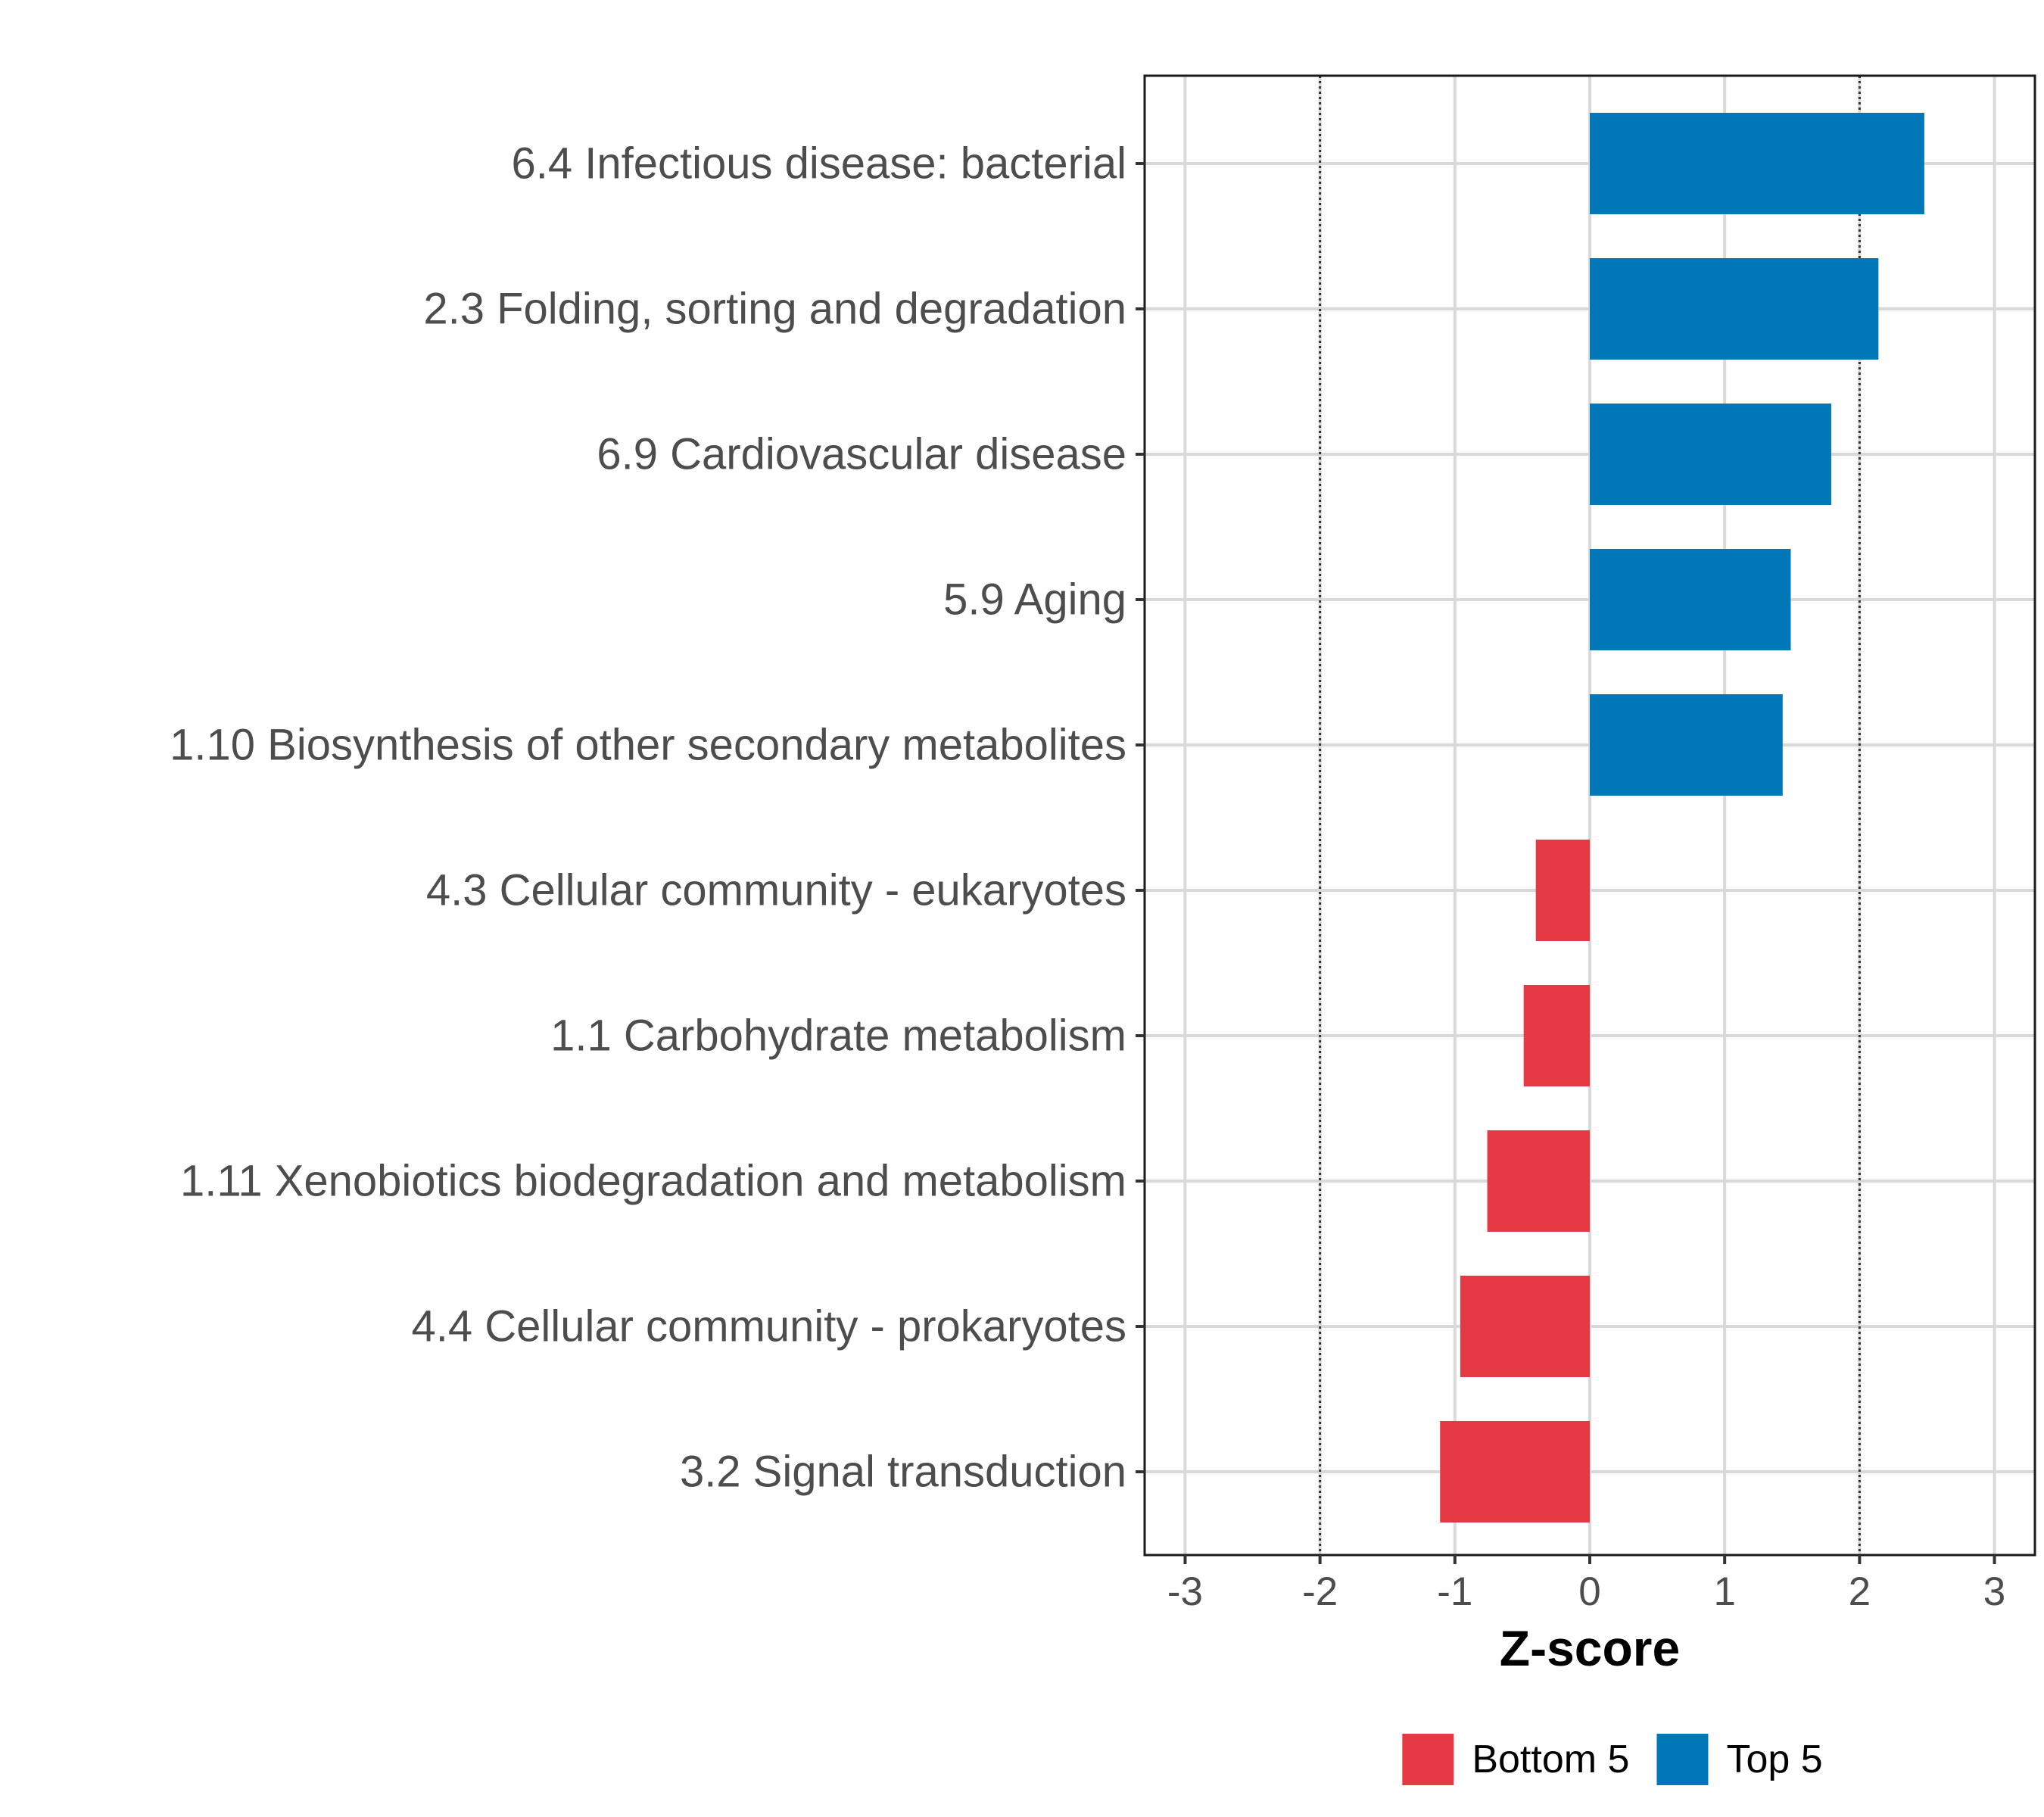  Describe the element at coordinates (1734, 309) in the screenshot. I see `bar-2-3-folding-sorting-and-degradation` at that location.